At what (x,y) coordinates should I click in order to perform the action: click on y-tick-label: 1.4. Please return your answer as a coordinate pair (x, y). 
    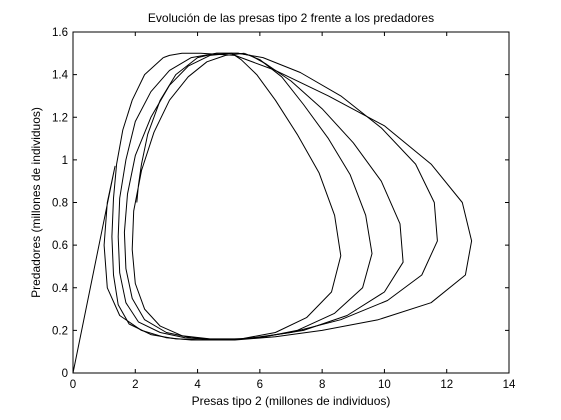
    Looking at the image, I should click on (60, 76).